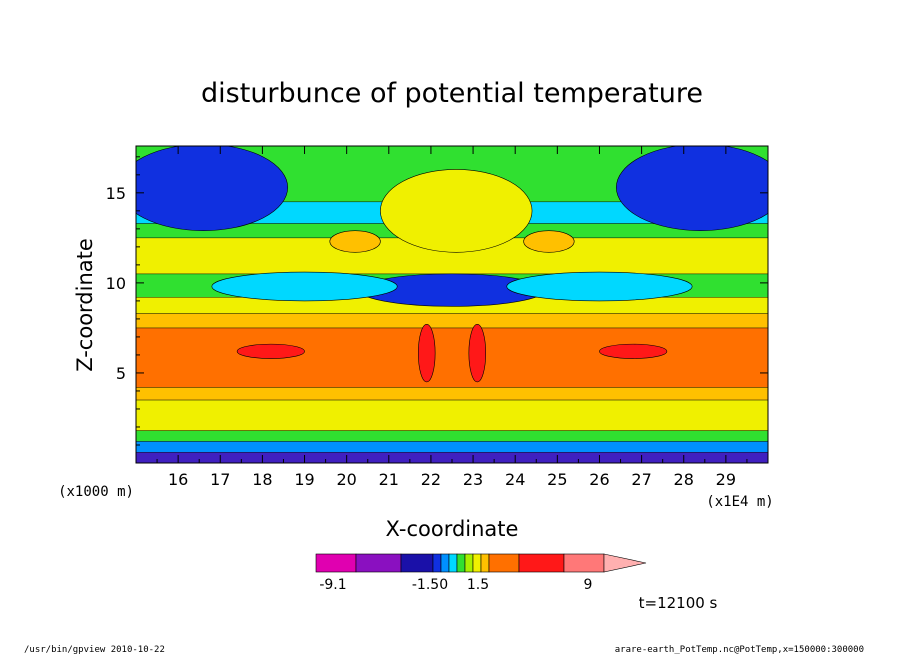 This screenshot has height=654, width=904. Describe the element at coordinates (96, 492) in the screenshot. I see `y-unit-label: (x1000 m)` at that location.